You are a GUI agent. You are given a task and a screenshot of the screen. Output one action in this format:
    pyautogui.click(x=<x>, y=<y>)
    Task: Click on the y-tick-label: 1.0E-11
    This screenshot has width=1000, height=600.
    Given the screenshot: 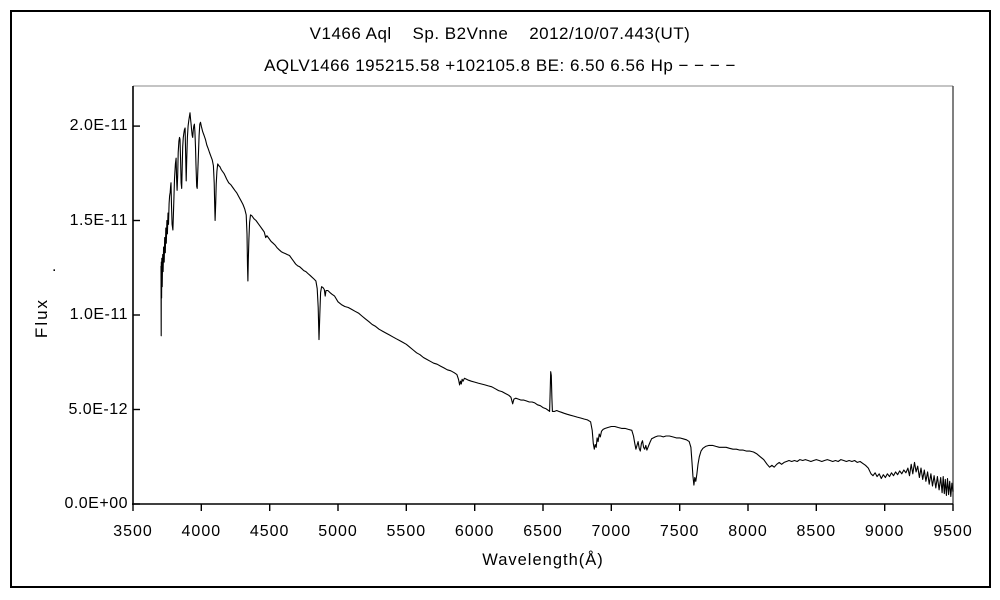 What is the action you would take?
    pyautogui.click(x=98, y=315)
    